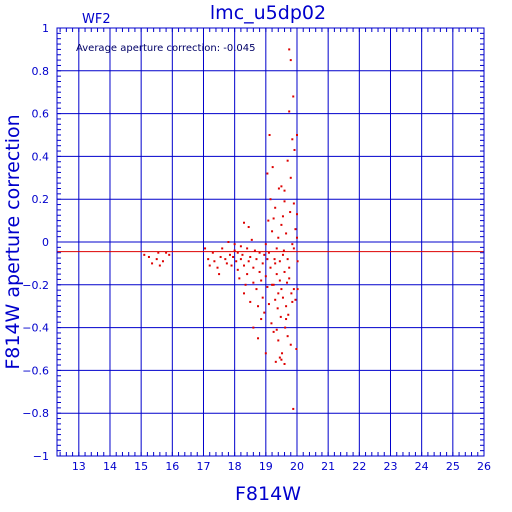 This screenshot has height=512, width=512. What do you see at coordinates (35, 242) in the screenshot?
I see `y-tick-labels: −1 −0.8 −0.6 −0.4 −0.2 0 0.2 0.4 0.6 0.8 1` at bounding box center [35, 242].